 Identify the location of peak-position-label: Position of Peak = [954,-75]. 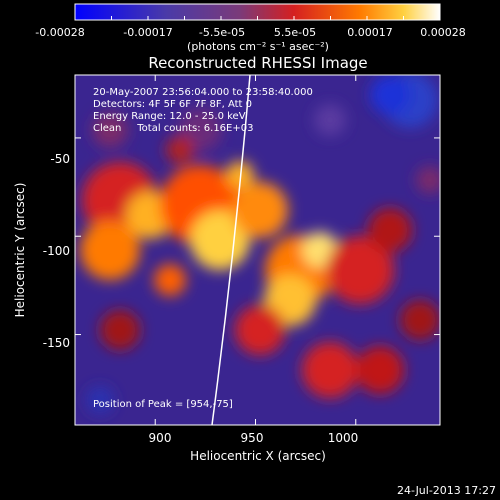
(163, 404).